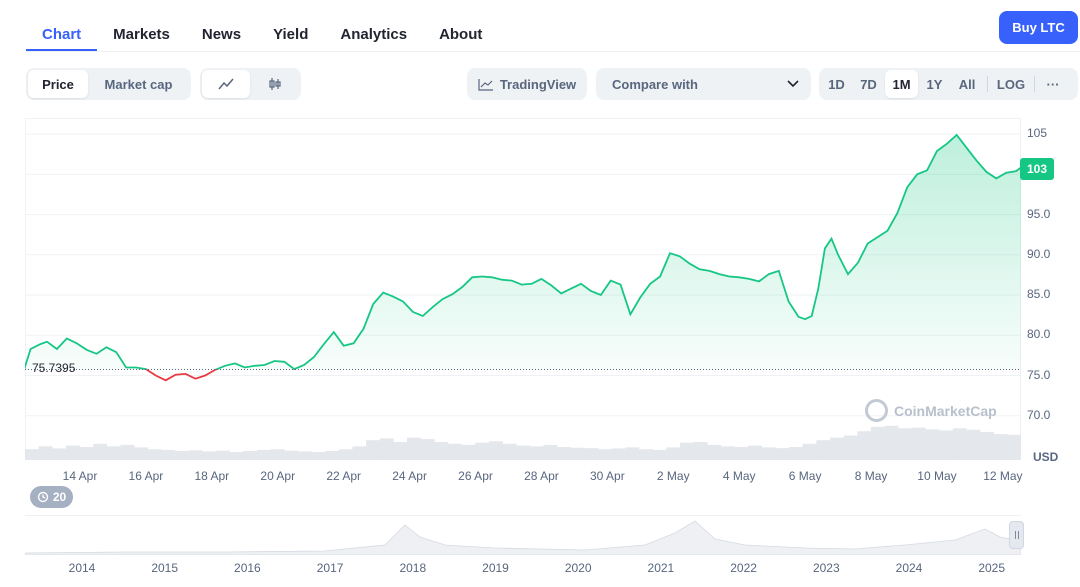  I want to click on x-tick-label: 4 May, so click(739, 476).